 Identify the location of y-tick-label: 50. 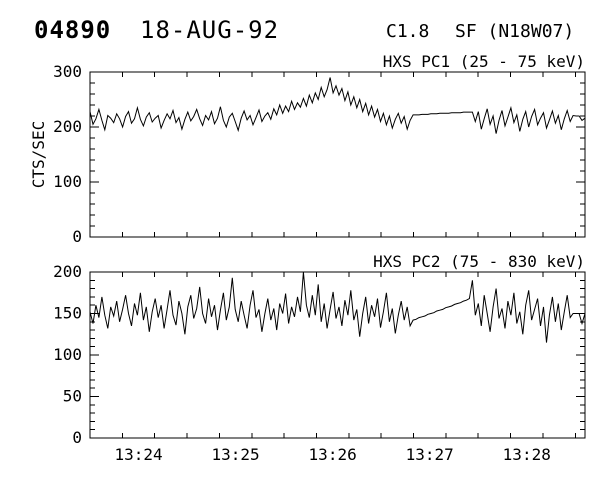
(72, 396).